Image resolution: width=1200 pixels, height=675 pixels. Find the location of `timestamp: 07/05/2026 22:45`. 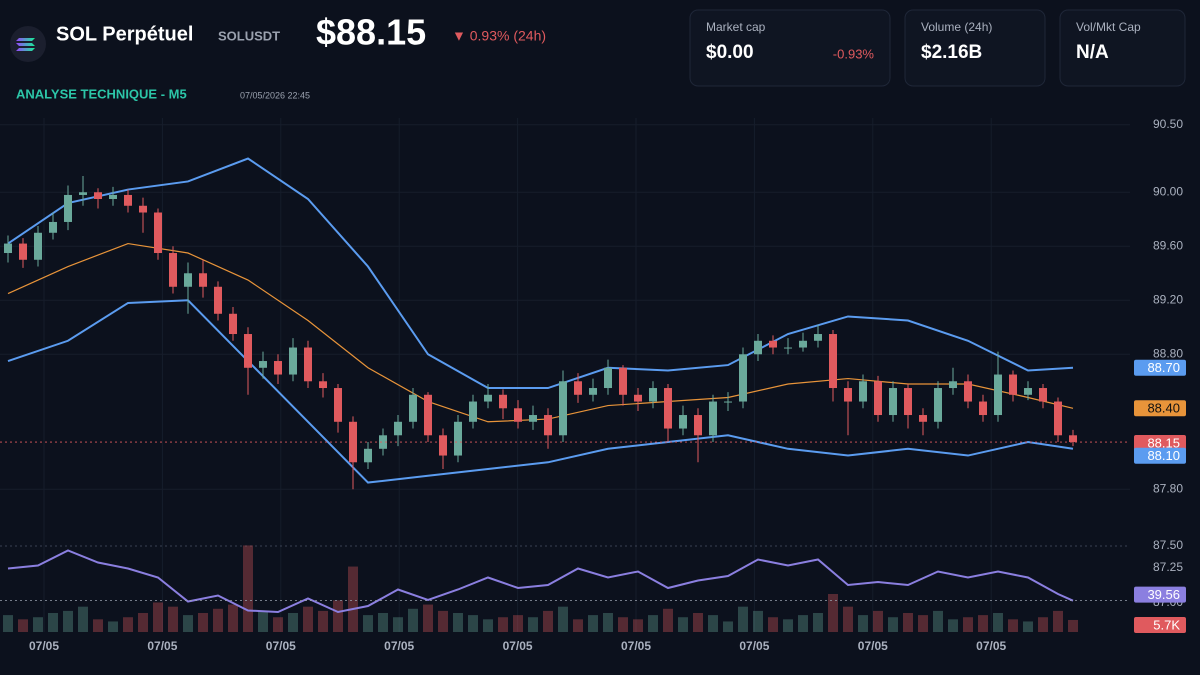

timestamp: 07/05/2026 22:45 is located at coordinates (275, 95).